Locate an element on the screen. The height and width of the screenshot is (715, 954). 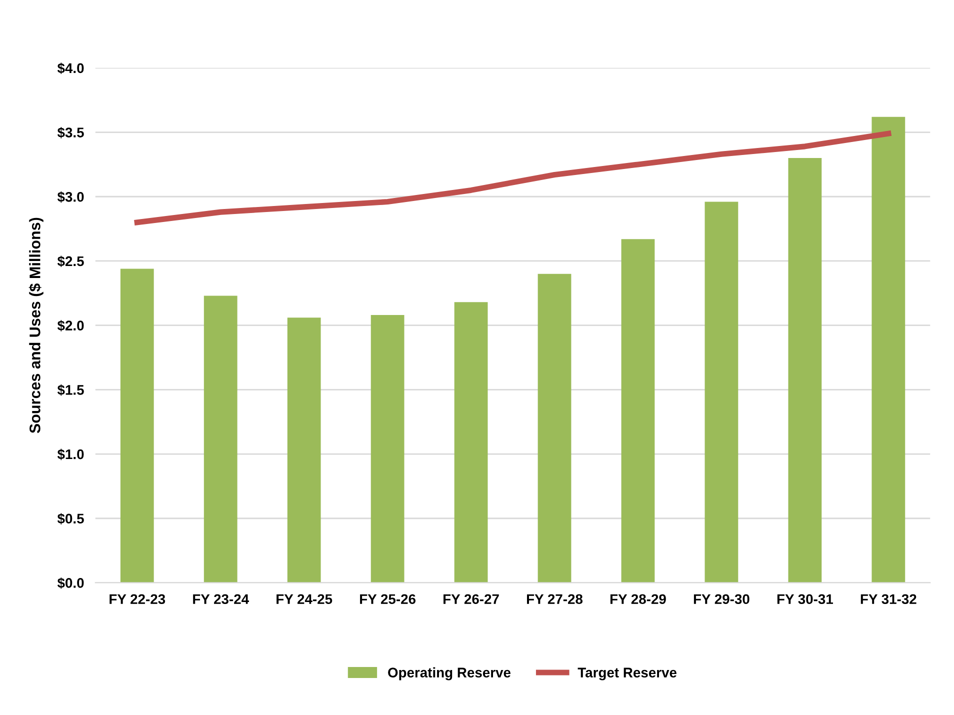
x-tick-label: FY 25-26 is located at coordinates (388, 599).